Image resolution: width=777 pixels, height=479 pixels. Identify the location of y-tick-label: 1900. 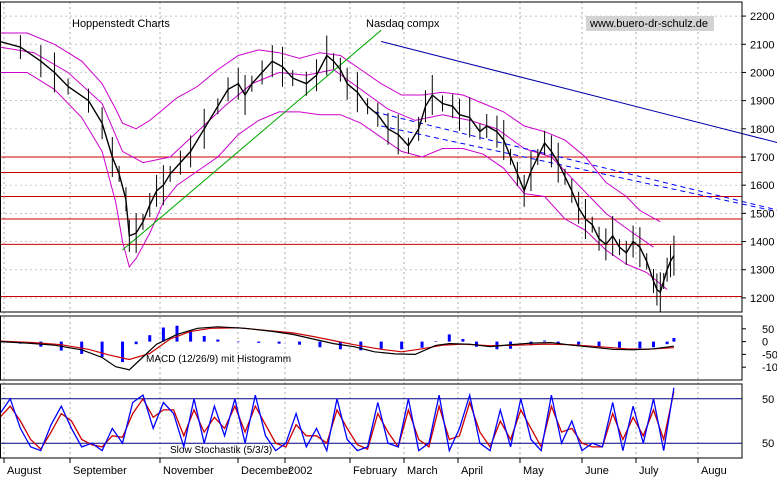
(762, 102).